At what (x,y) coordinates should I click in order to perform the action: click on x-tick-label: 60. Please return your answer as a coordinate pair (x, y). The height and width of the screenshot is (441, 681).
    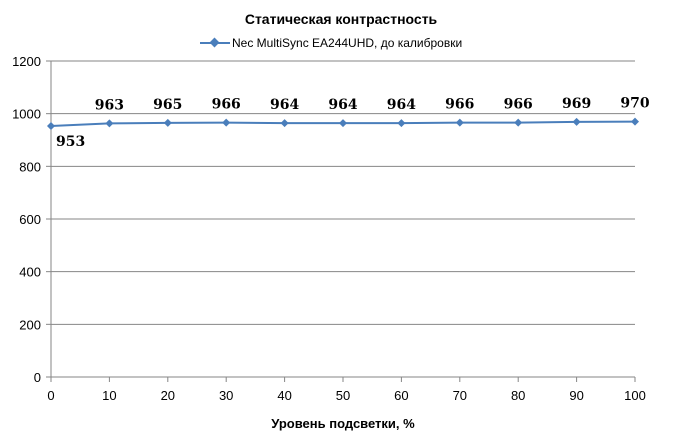
    Looking at the image, I should click on (401, 395).